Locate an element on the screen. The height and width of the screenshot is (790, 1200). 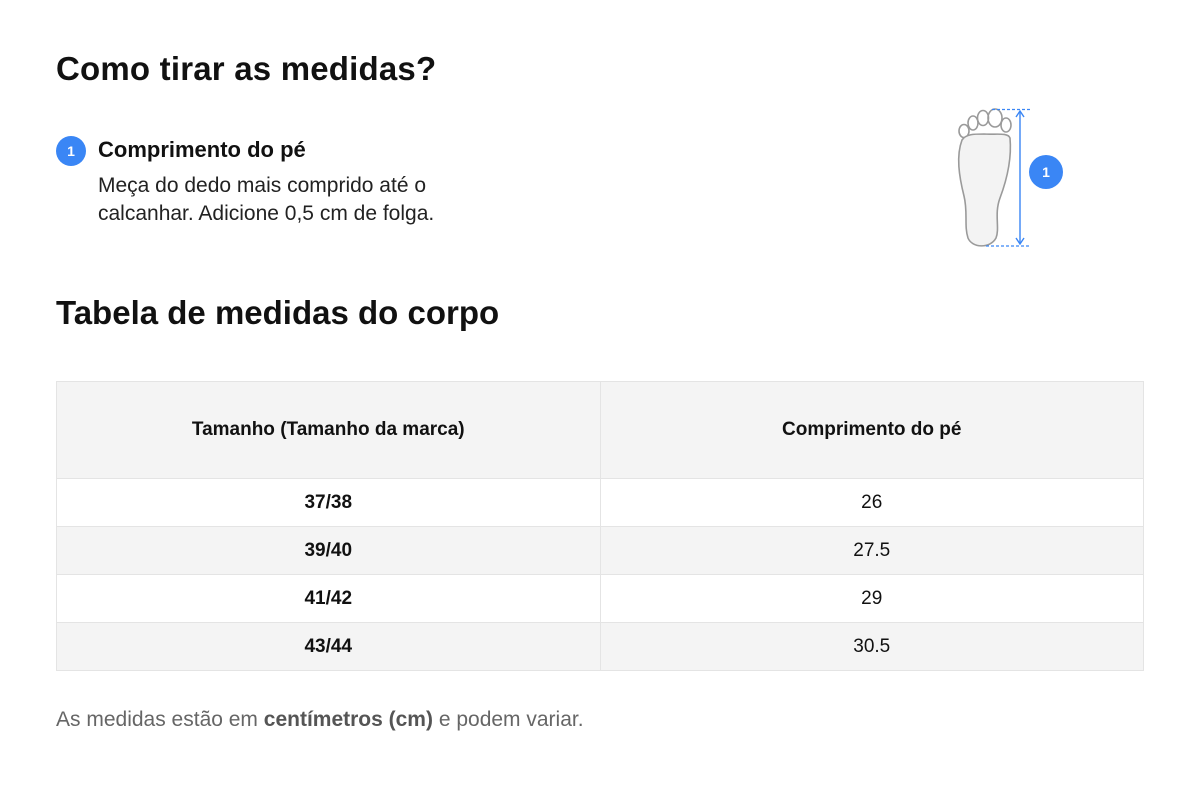
cell-foot-length: 26 is located at coordinates (871, 502).